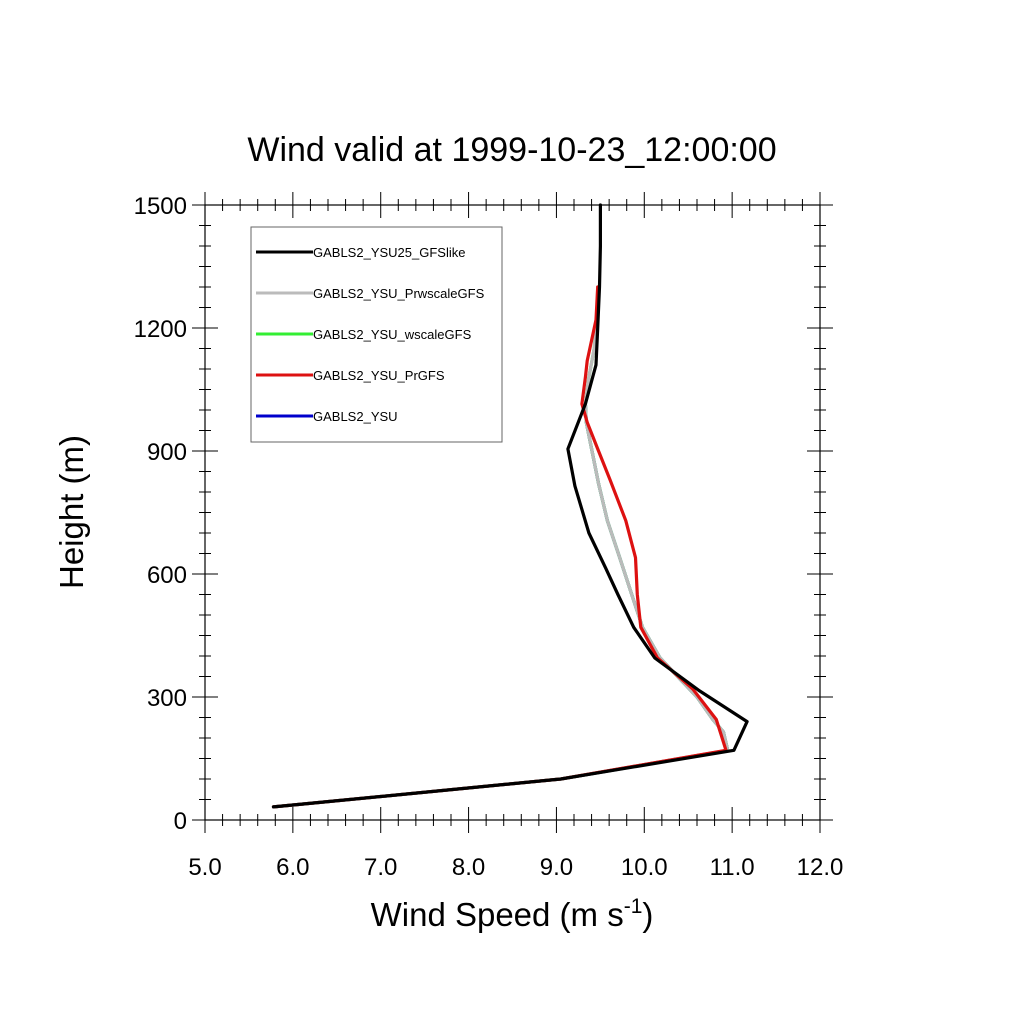 This screenshot has height=1024, width=1024. Describe the element at coordinates (556, 867) in the screenshot. I see `x-tick-label: 9.0` at that location.